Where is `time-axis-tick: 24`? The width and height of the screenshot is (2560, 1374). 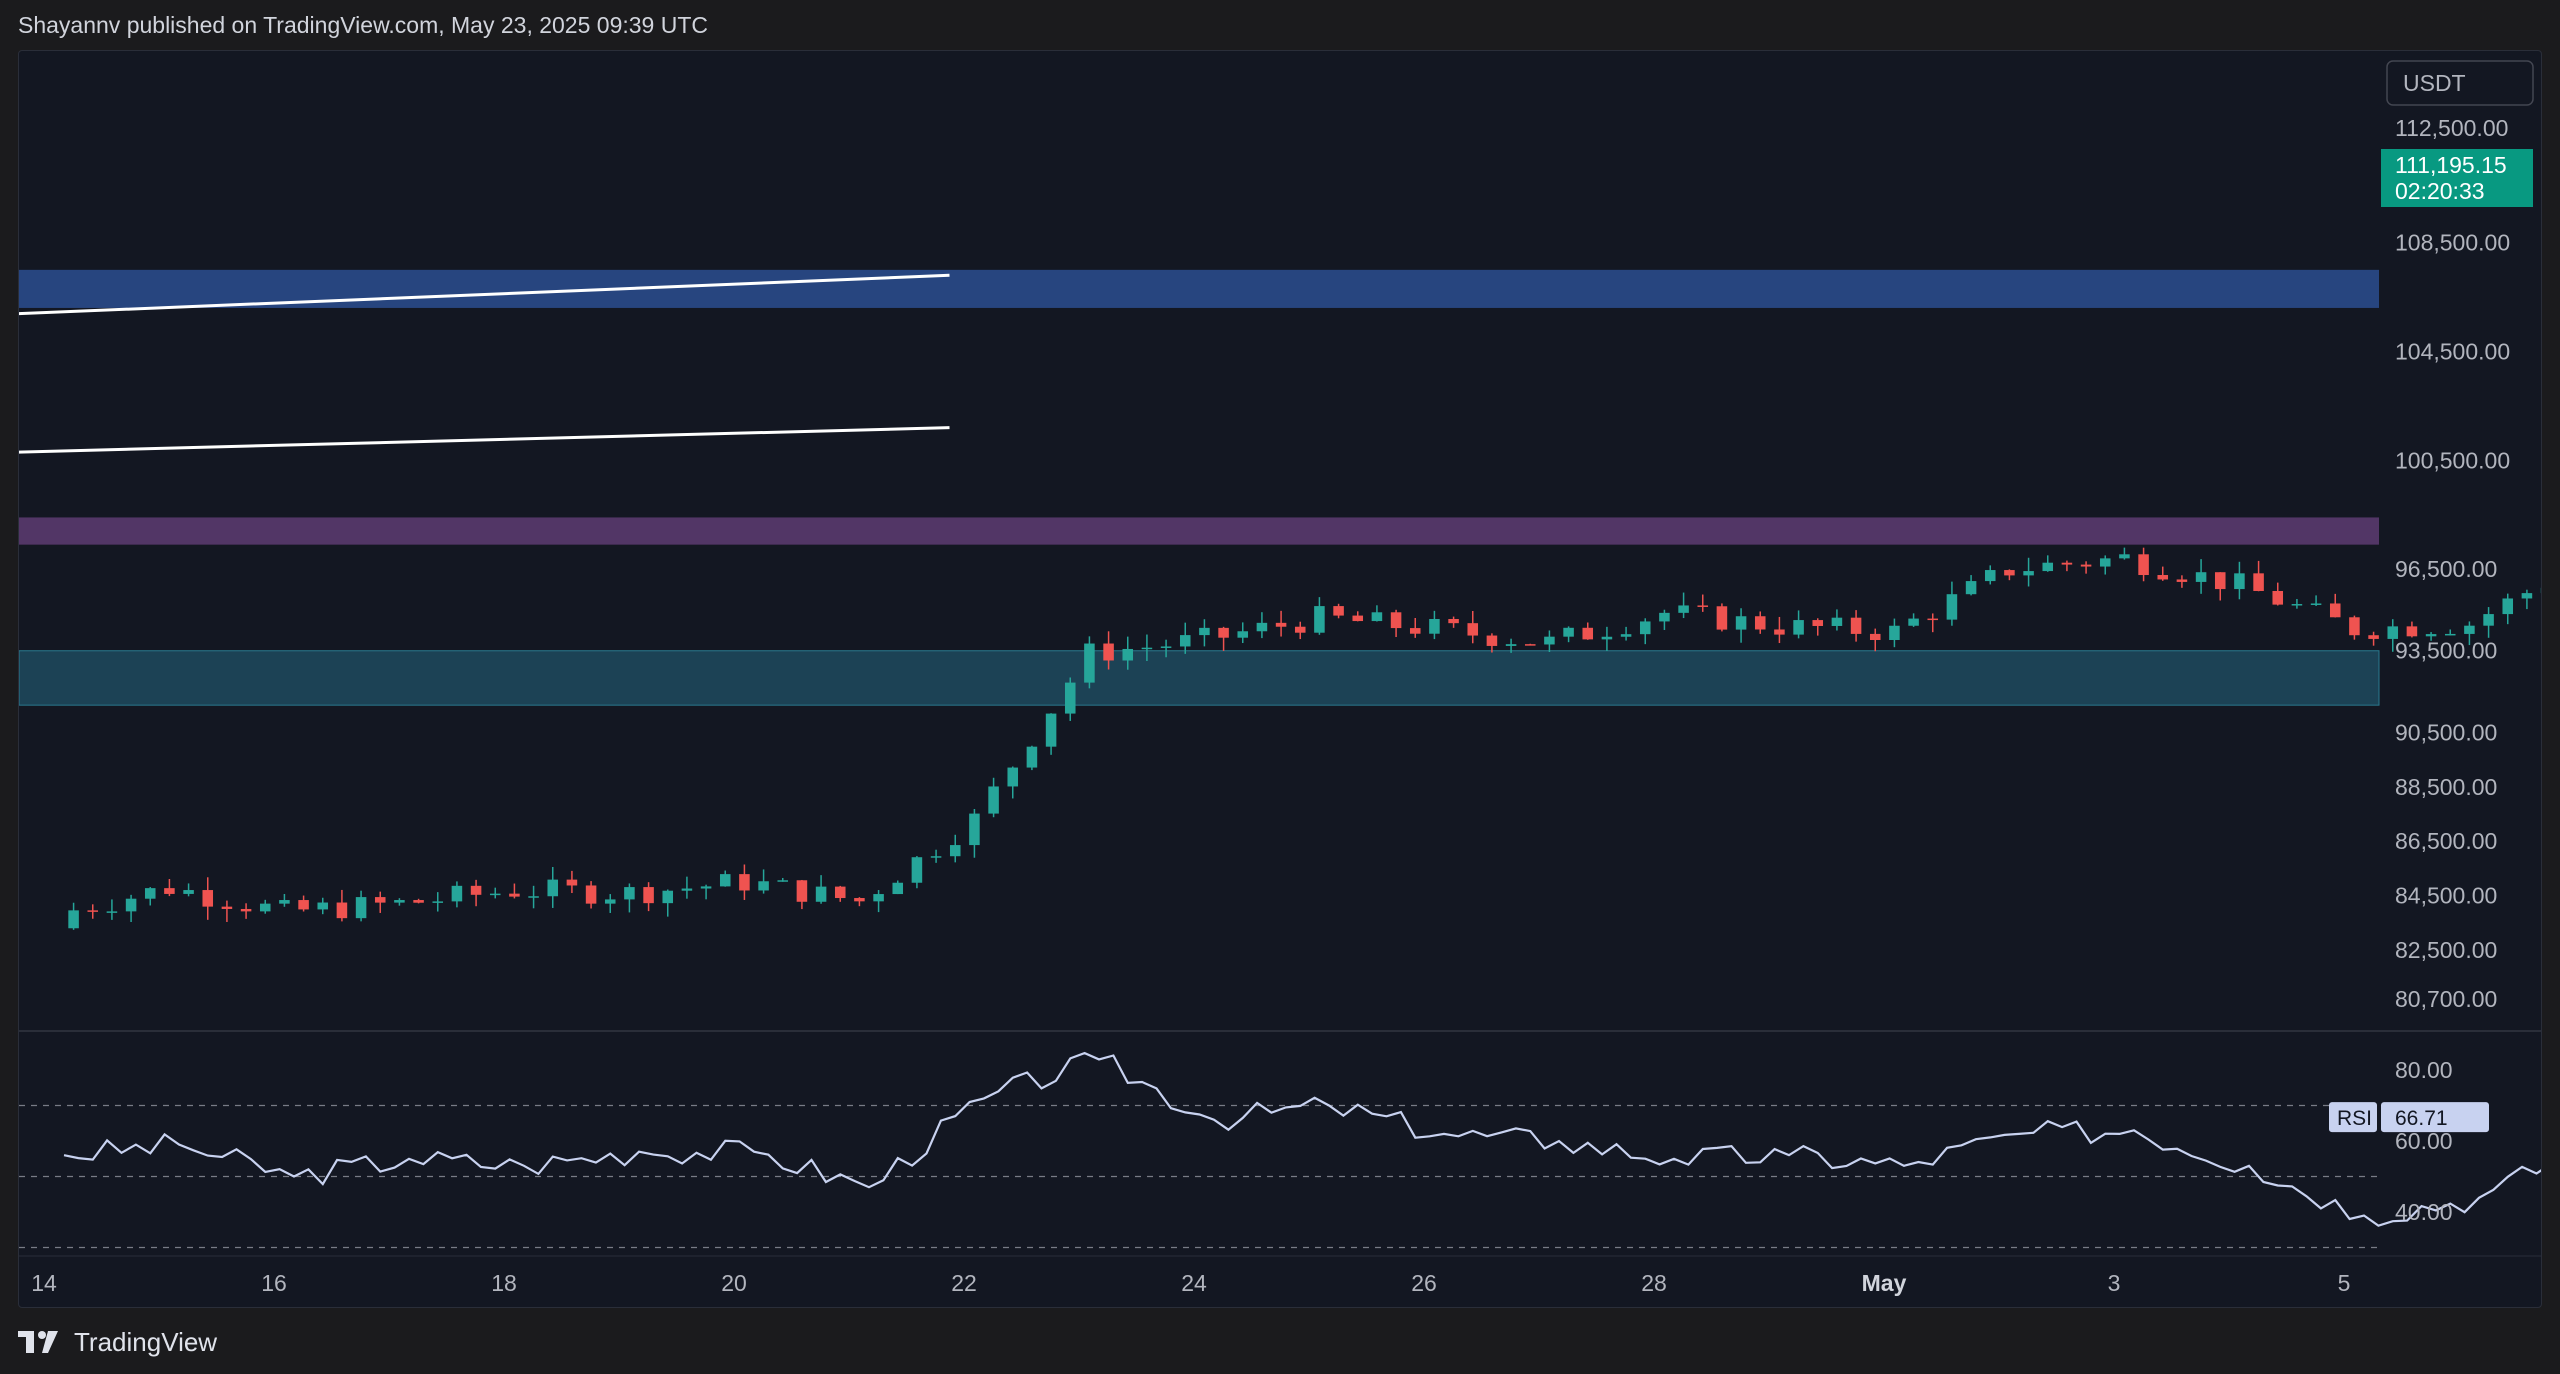
time-axis-tick: 24 is located at coordinates (1194, 1283).